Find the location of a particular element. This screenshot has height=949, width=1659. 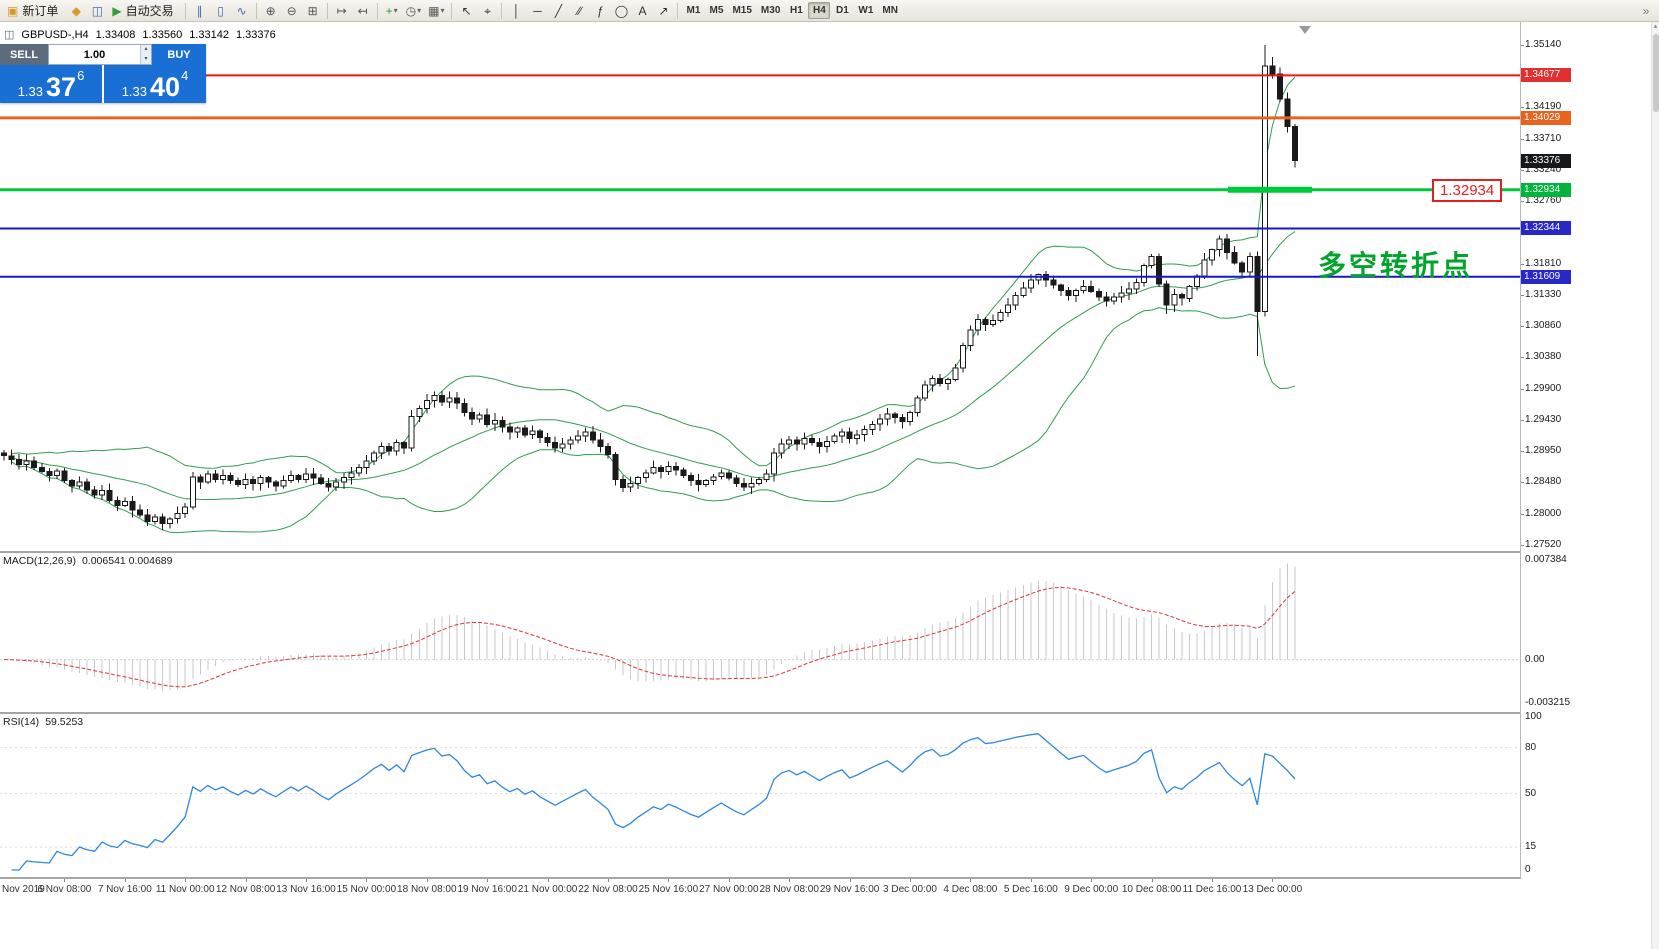

timeframe-m5-button: M5 is located at coordinates (716, 10).